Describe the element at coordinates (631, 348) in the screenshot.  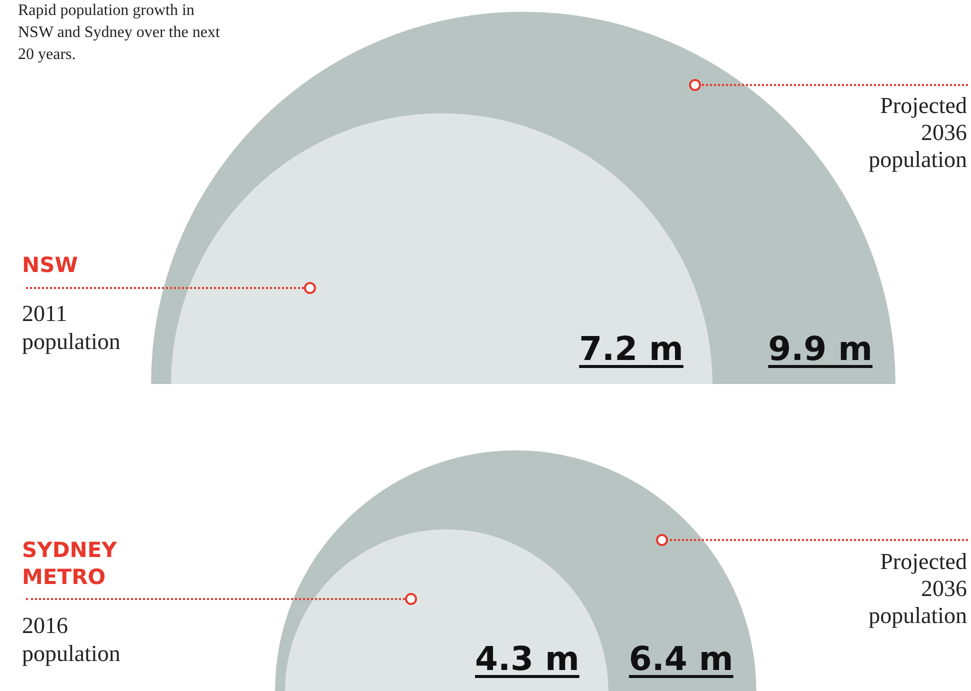
I see `data-label: 7.2 m` at that location.